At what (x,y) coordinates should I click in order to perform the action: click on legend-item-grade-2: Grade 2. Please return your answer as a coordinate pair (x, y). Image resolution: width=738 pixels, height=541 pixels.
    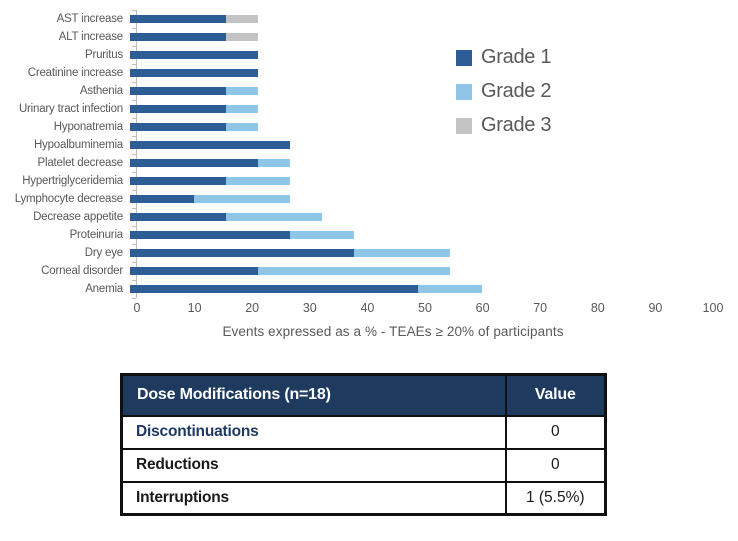
    Looking at the image, I should click on (504, 91).